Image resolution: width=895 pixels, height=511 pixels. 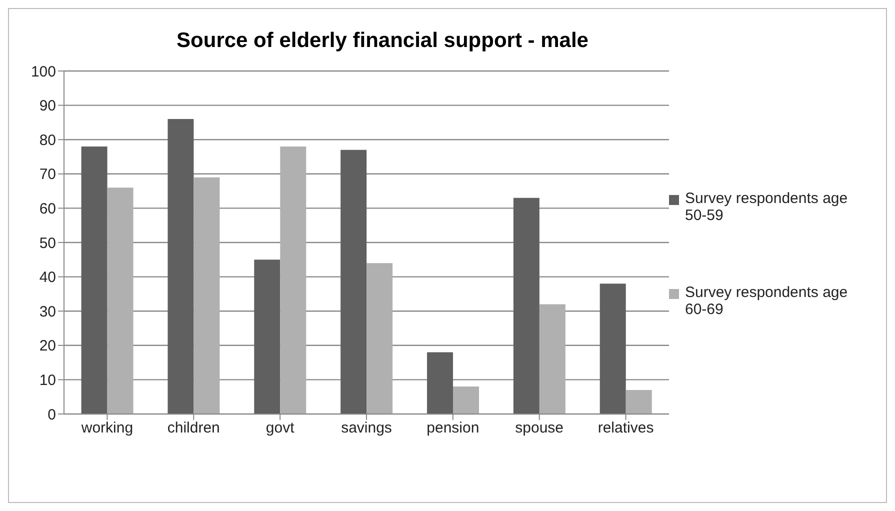 I want to click on y-tick-label: 70, so click(x=47, y=175).